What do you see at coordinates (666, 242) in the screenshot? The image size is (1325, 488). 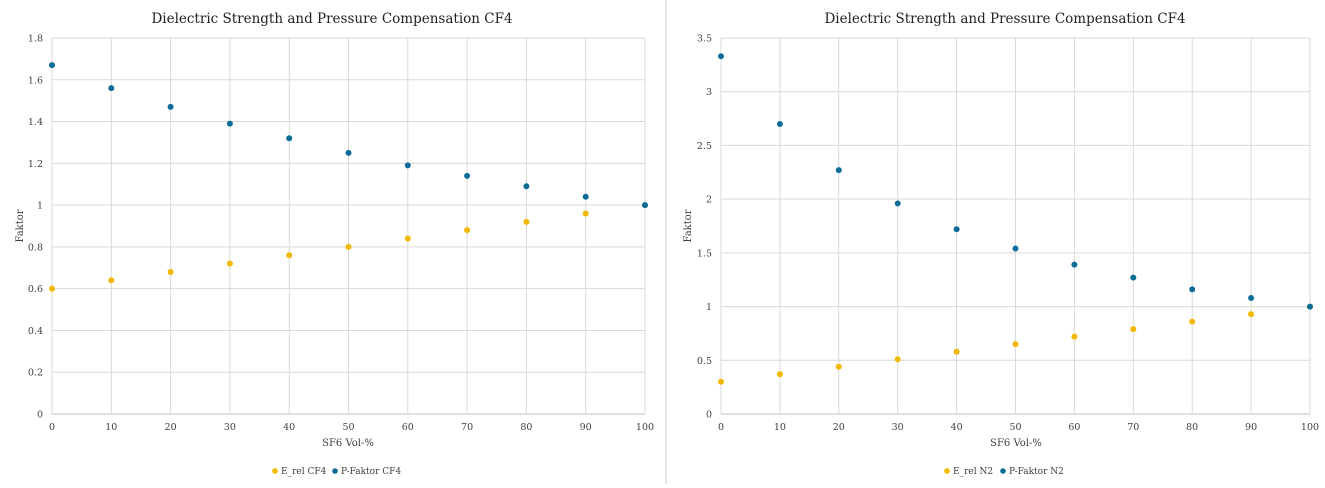 I see `panel-divider` at bounding box center [666, 242].